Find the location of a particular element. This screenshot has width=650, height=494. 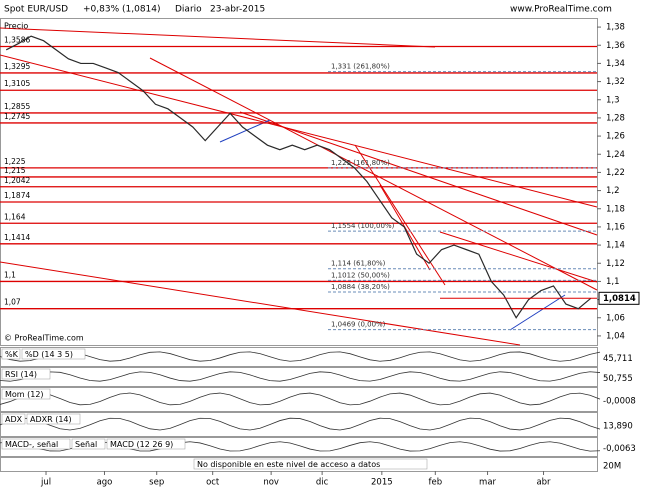

y-tick-label: 1,2 is located at coordinates (613, 191).